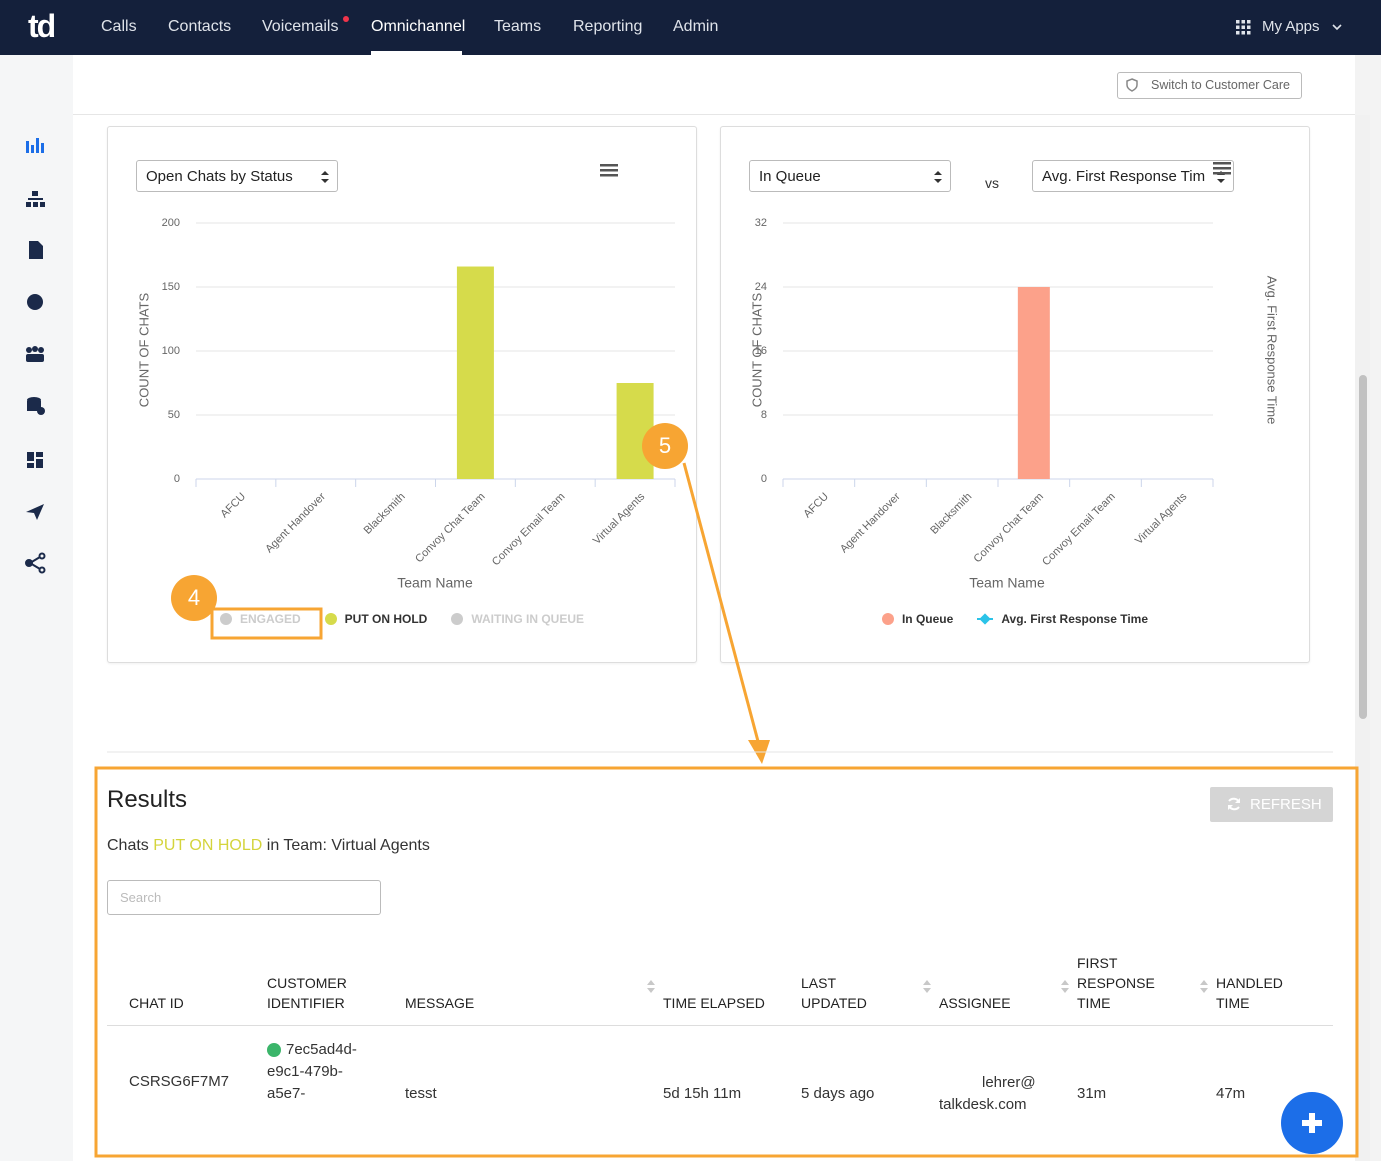 The image size is (1381, 1161). I want to click on refresh-button: REFRESH, so click(1271, 804).